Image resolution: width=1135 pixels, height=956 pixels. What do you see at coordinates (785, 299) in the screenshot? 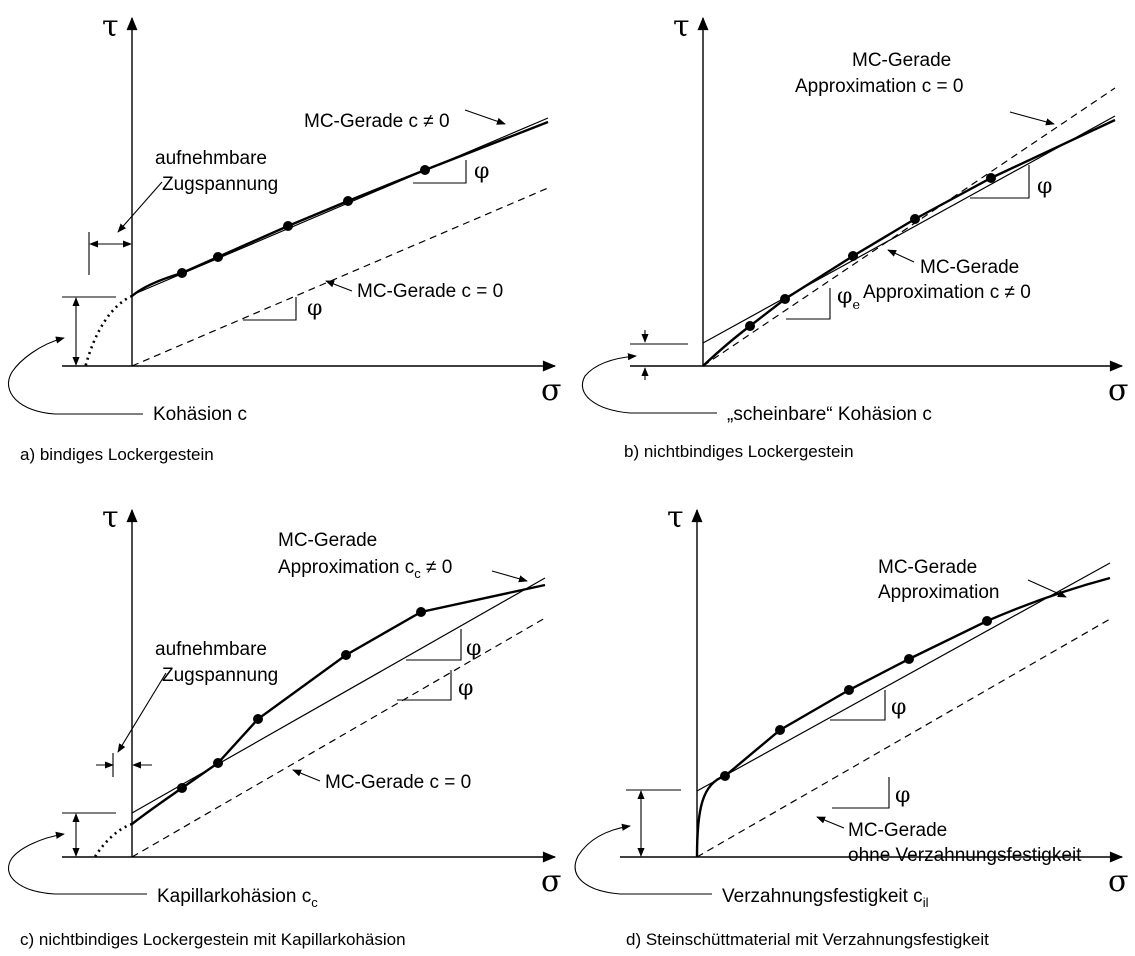
I see `test-point-b2` at bounding box center [785, 299].